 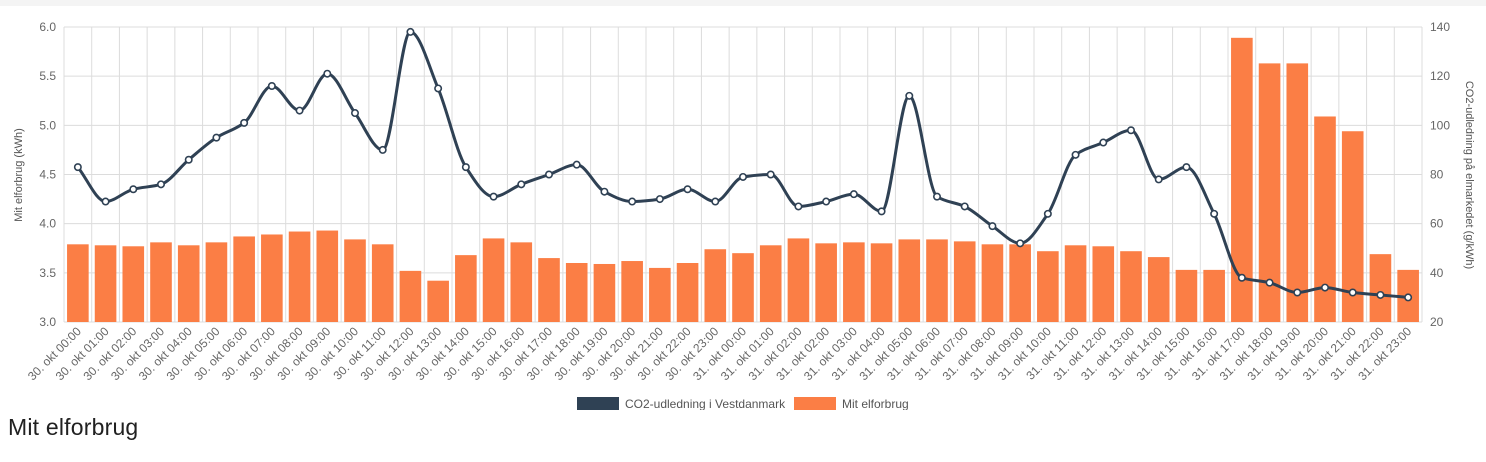 What do you see at coordinates (851, 403) in the screenshot?
I see `legend-item-consumption: Mit elforbrug` at bounding box center [851, 403].